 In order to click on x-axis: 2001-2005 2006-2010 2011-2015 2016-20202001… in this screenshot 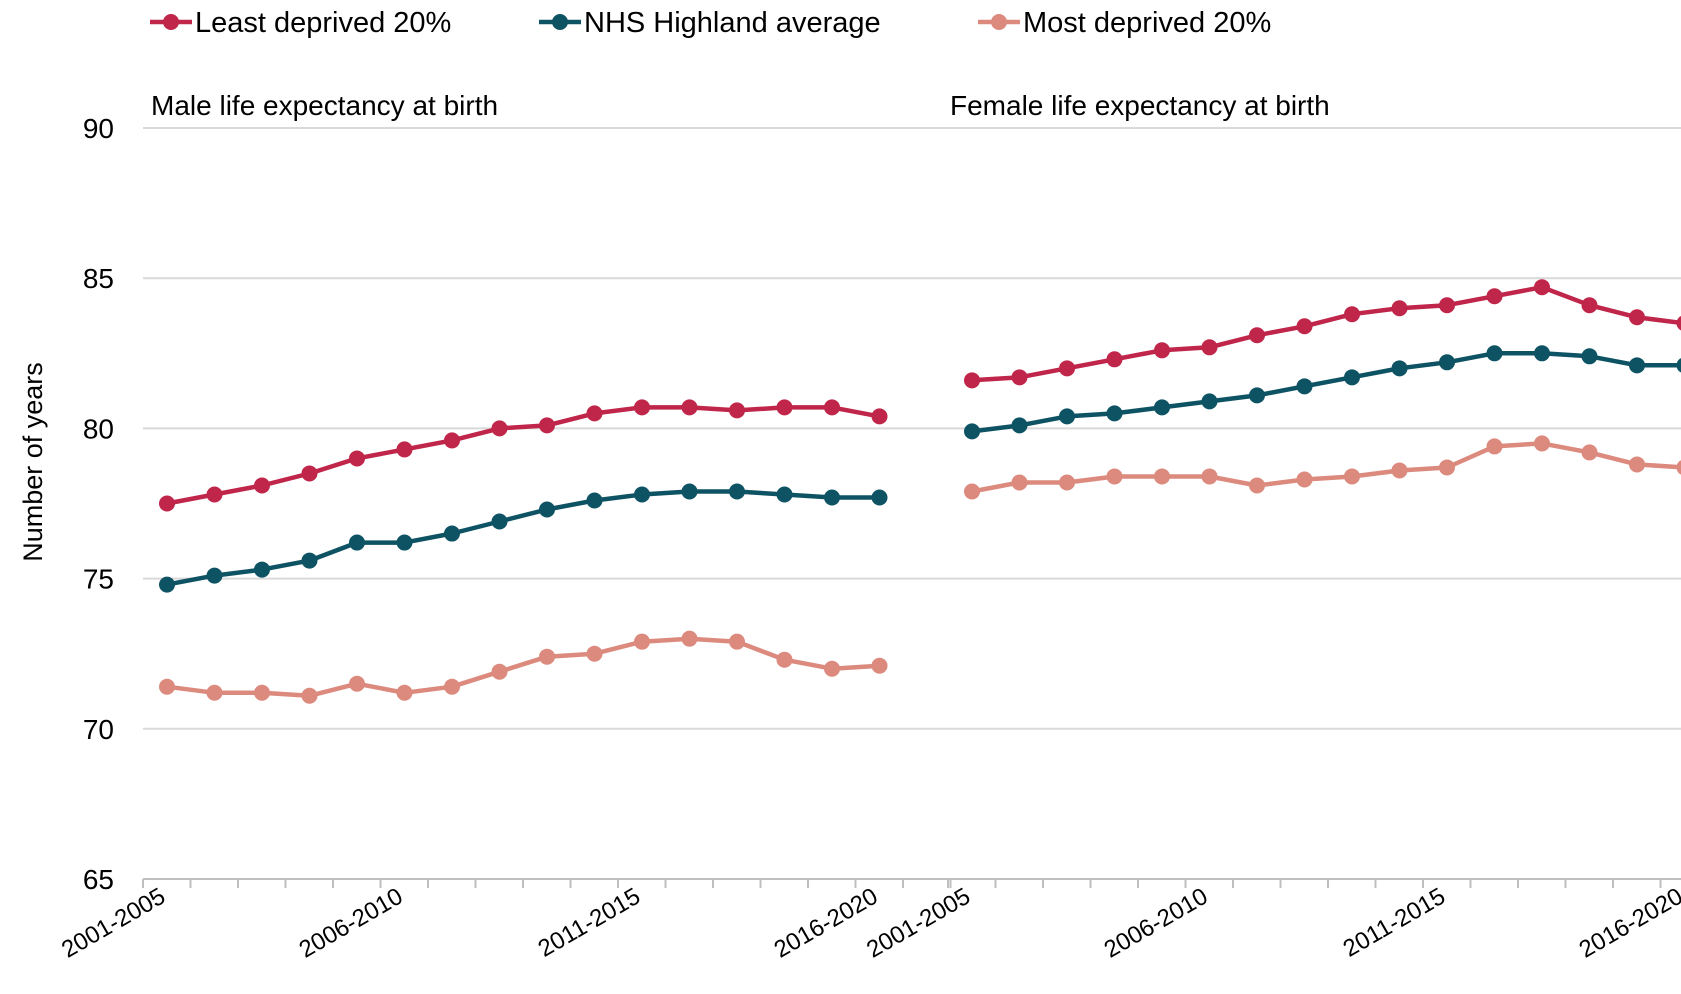, I will do `click(869, 921)`.